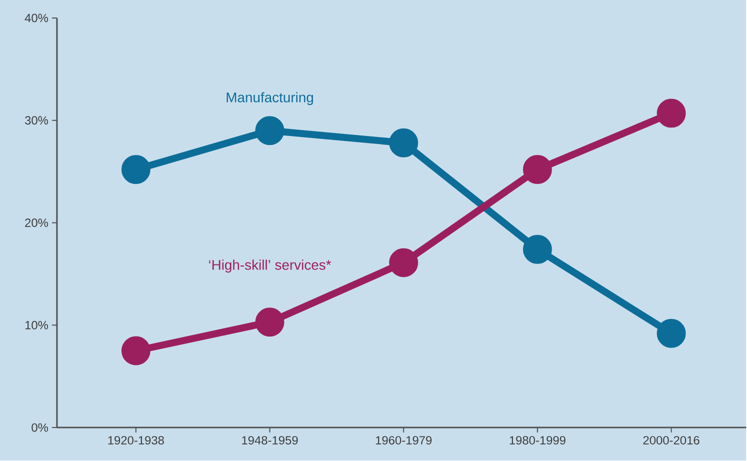  I want to click on x-tick-label: 1960-1979, so click(404, 440).